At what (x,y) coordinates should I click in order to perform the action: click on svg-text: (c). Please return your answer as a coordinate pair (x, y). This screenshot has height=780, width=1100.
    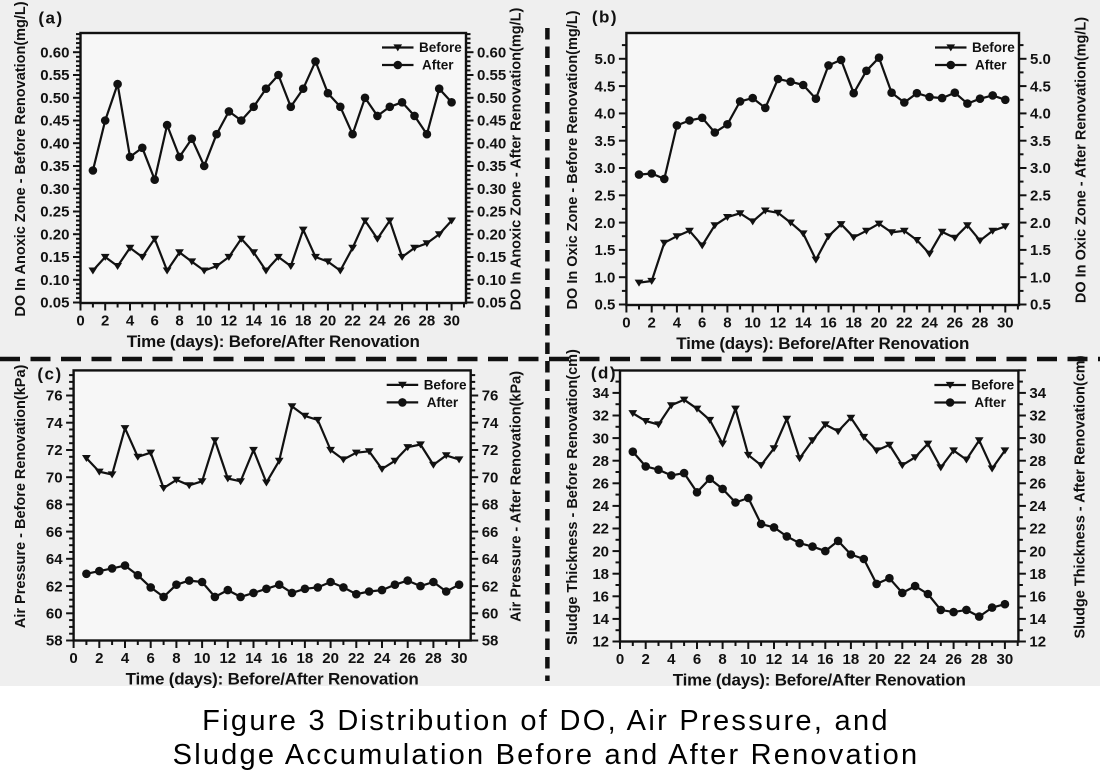
    Looking at the image, I should click on (49, 374).